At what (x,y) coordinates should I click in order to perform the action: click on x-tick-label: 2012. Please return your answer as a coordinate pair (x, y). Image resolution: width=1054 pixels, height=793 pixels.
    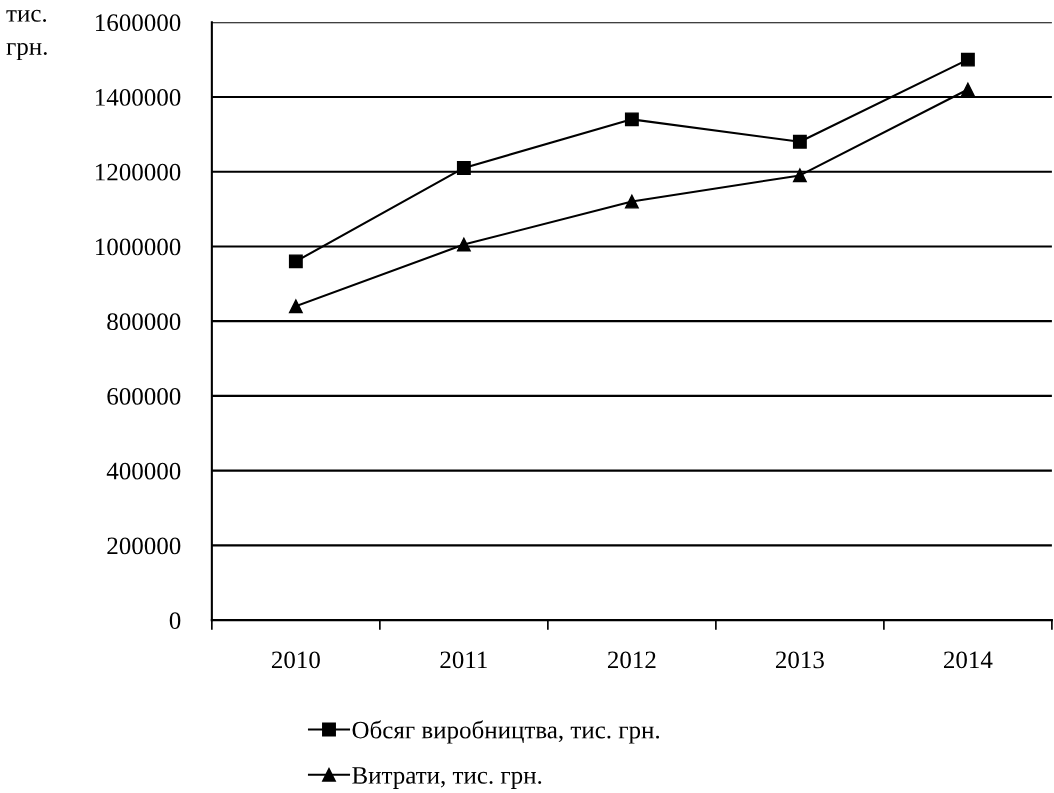
    Looking at the image, I should click on (631, 660).